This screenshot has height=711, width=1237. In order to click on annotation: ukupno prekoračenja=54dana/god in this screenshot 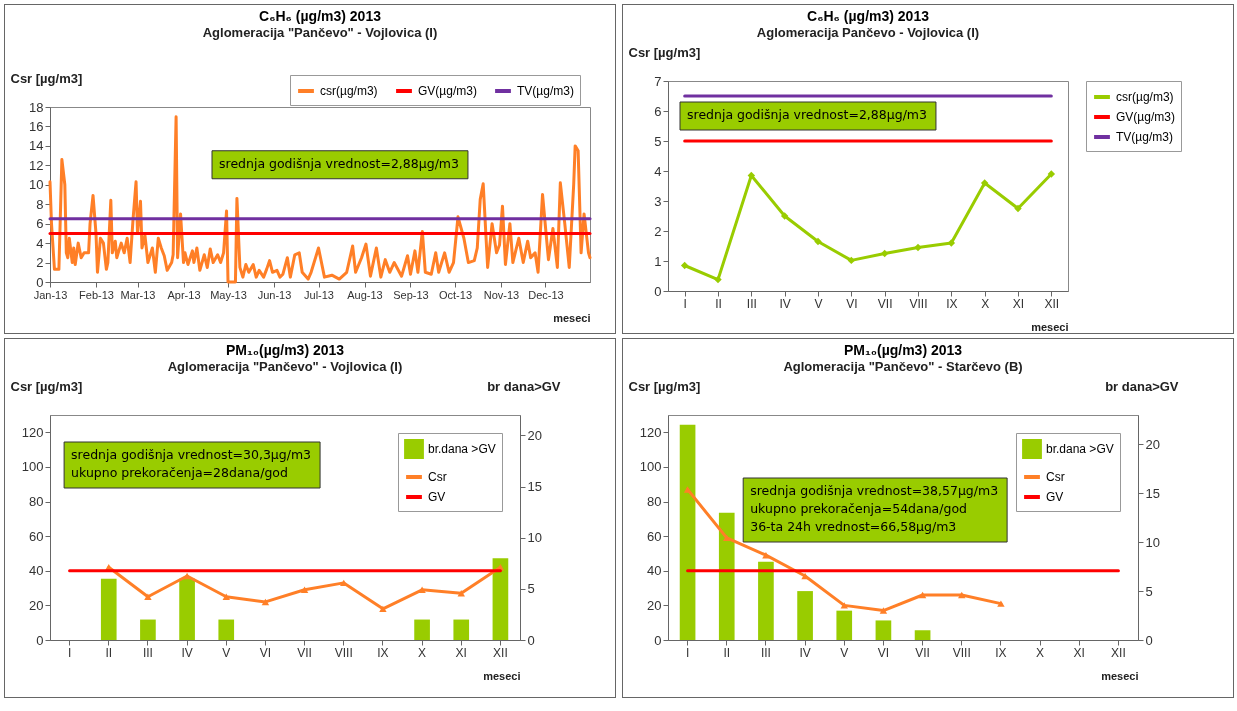, I will do `click(859, 508)`.